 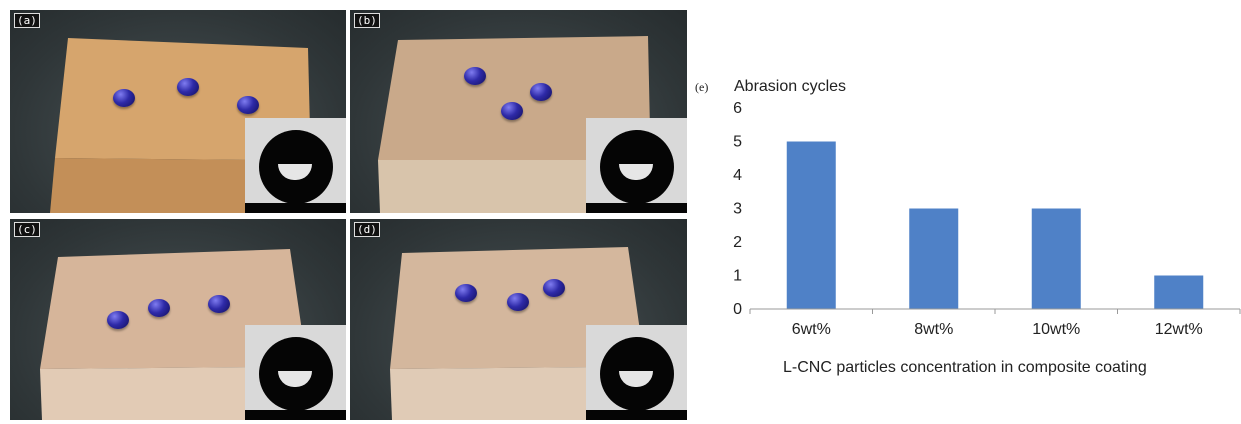 I want to click on photo-panel-d: (d), so click(x=518, y=319).